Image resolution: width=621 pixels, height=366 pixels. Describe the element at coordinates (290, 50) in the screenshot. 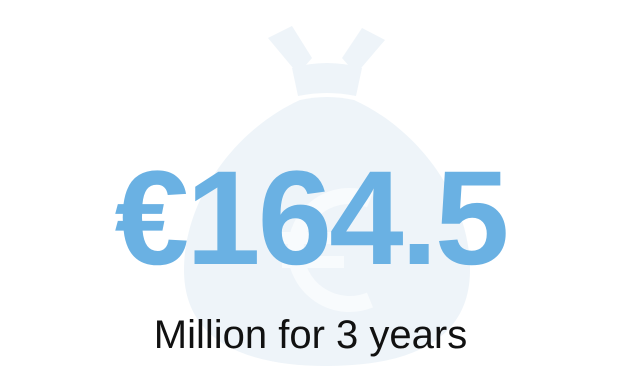

I see `bag-tie-left` at that location.